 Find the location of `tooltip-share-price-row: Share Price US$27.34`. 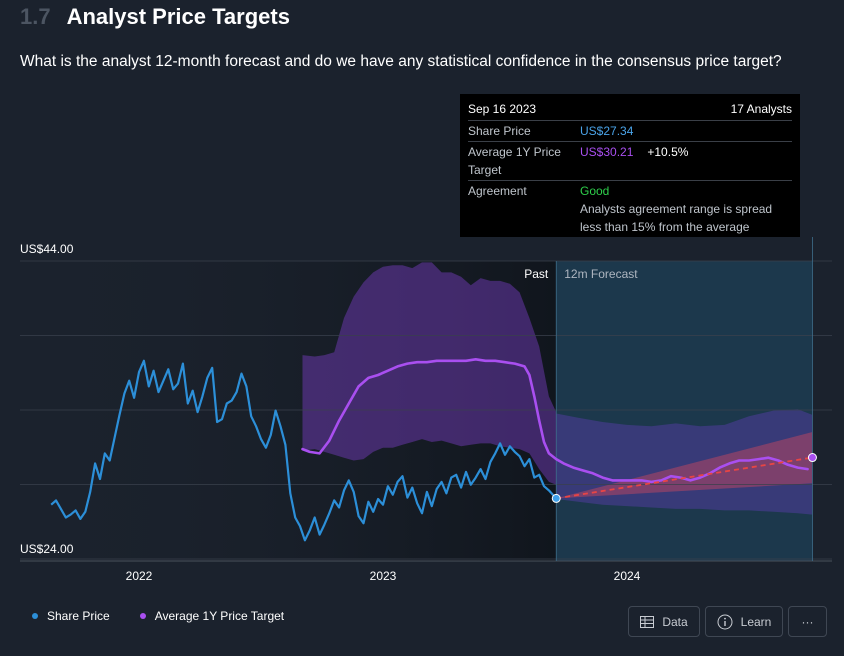

tooltip-share-price-row: Share Price US$27.34 is located at coordinates (630, 131).